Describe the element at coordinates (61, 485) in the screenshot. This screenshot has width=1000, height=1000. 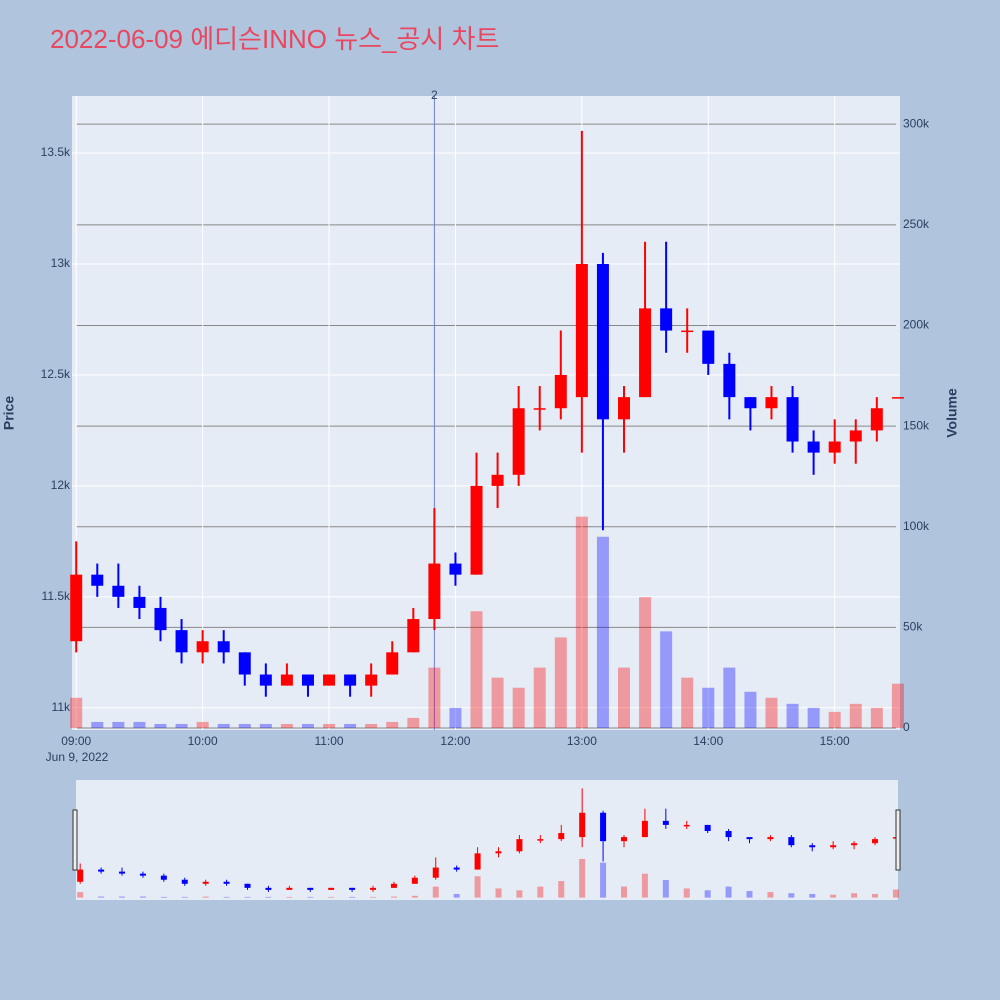
I see `y-tick-label: 12k` at that location.